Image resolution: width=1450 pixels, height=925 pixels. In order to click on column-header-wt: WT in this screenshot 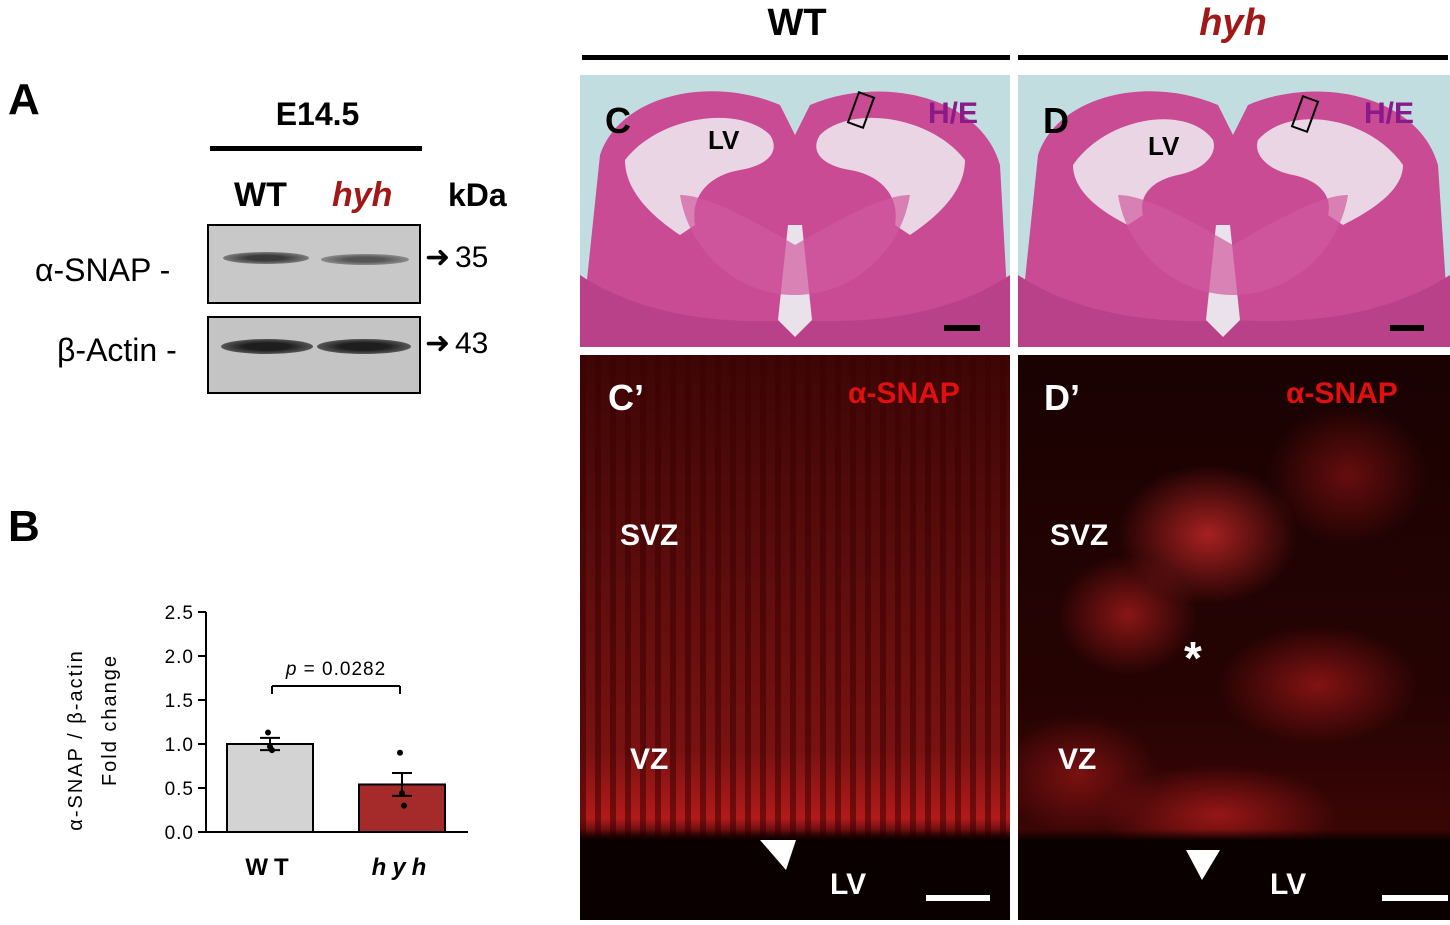, I will do `click(797, 23)`.